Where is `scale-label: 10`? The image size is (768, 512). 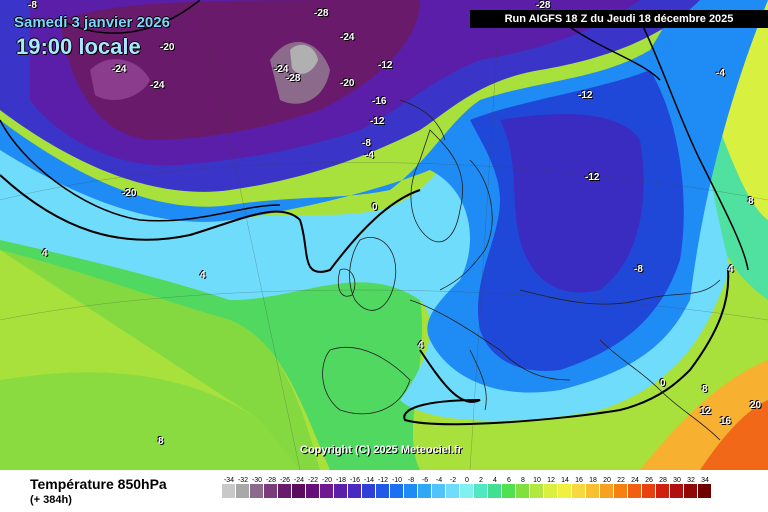
scale-label: 10 is located at coordinates (537, 480).